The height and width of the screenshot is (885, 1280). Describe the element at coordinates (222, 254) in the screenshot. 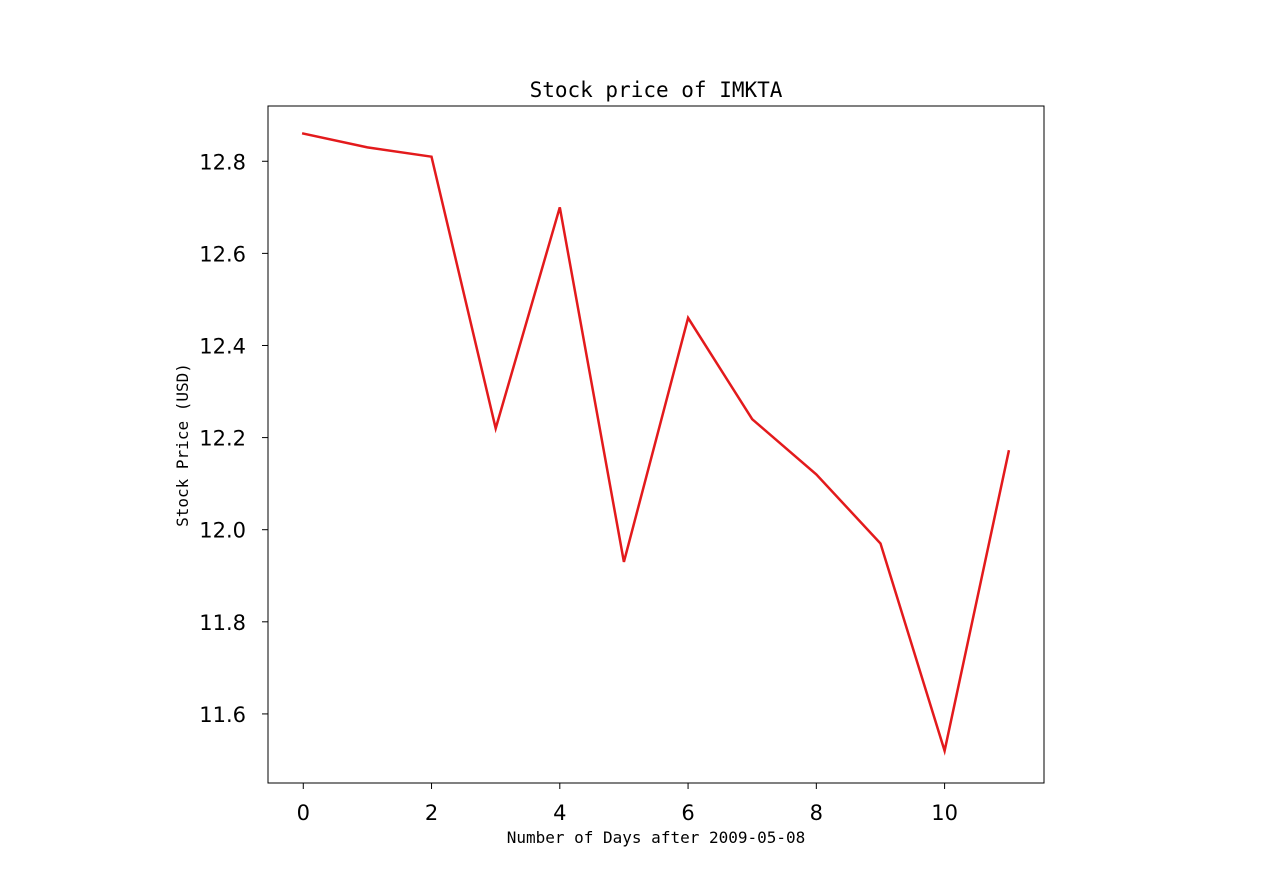

I see `y-tick-label: 12.6` at that location.